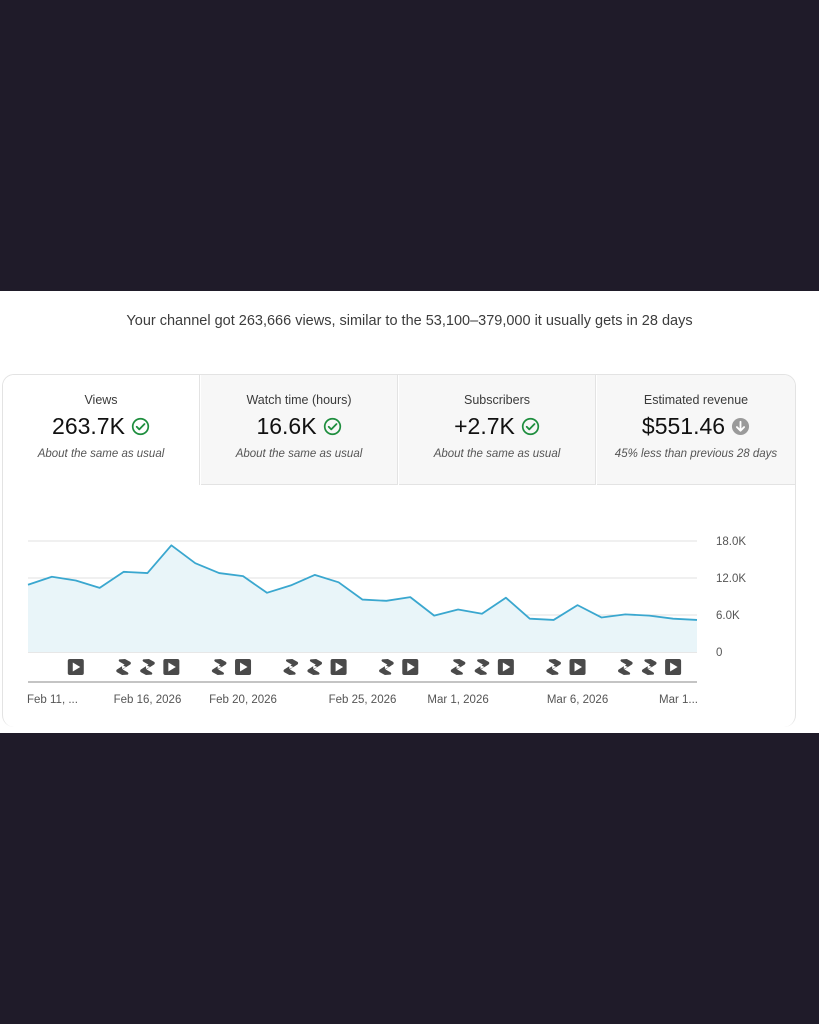 The width and height of the screenshot is (819, 1024). I want to click on card-label: Estimated revenue, so click(696, 400).